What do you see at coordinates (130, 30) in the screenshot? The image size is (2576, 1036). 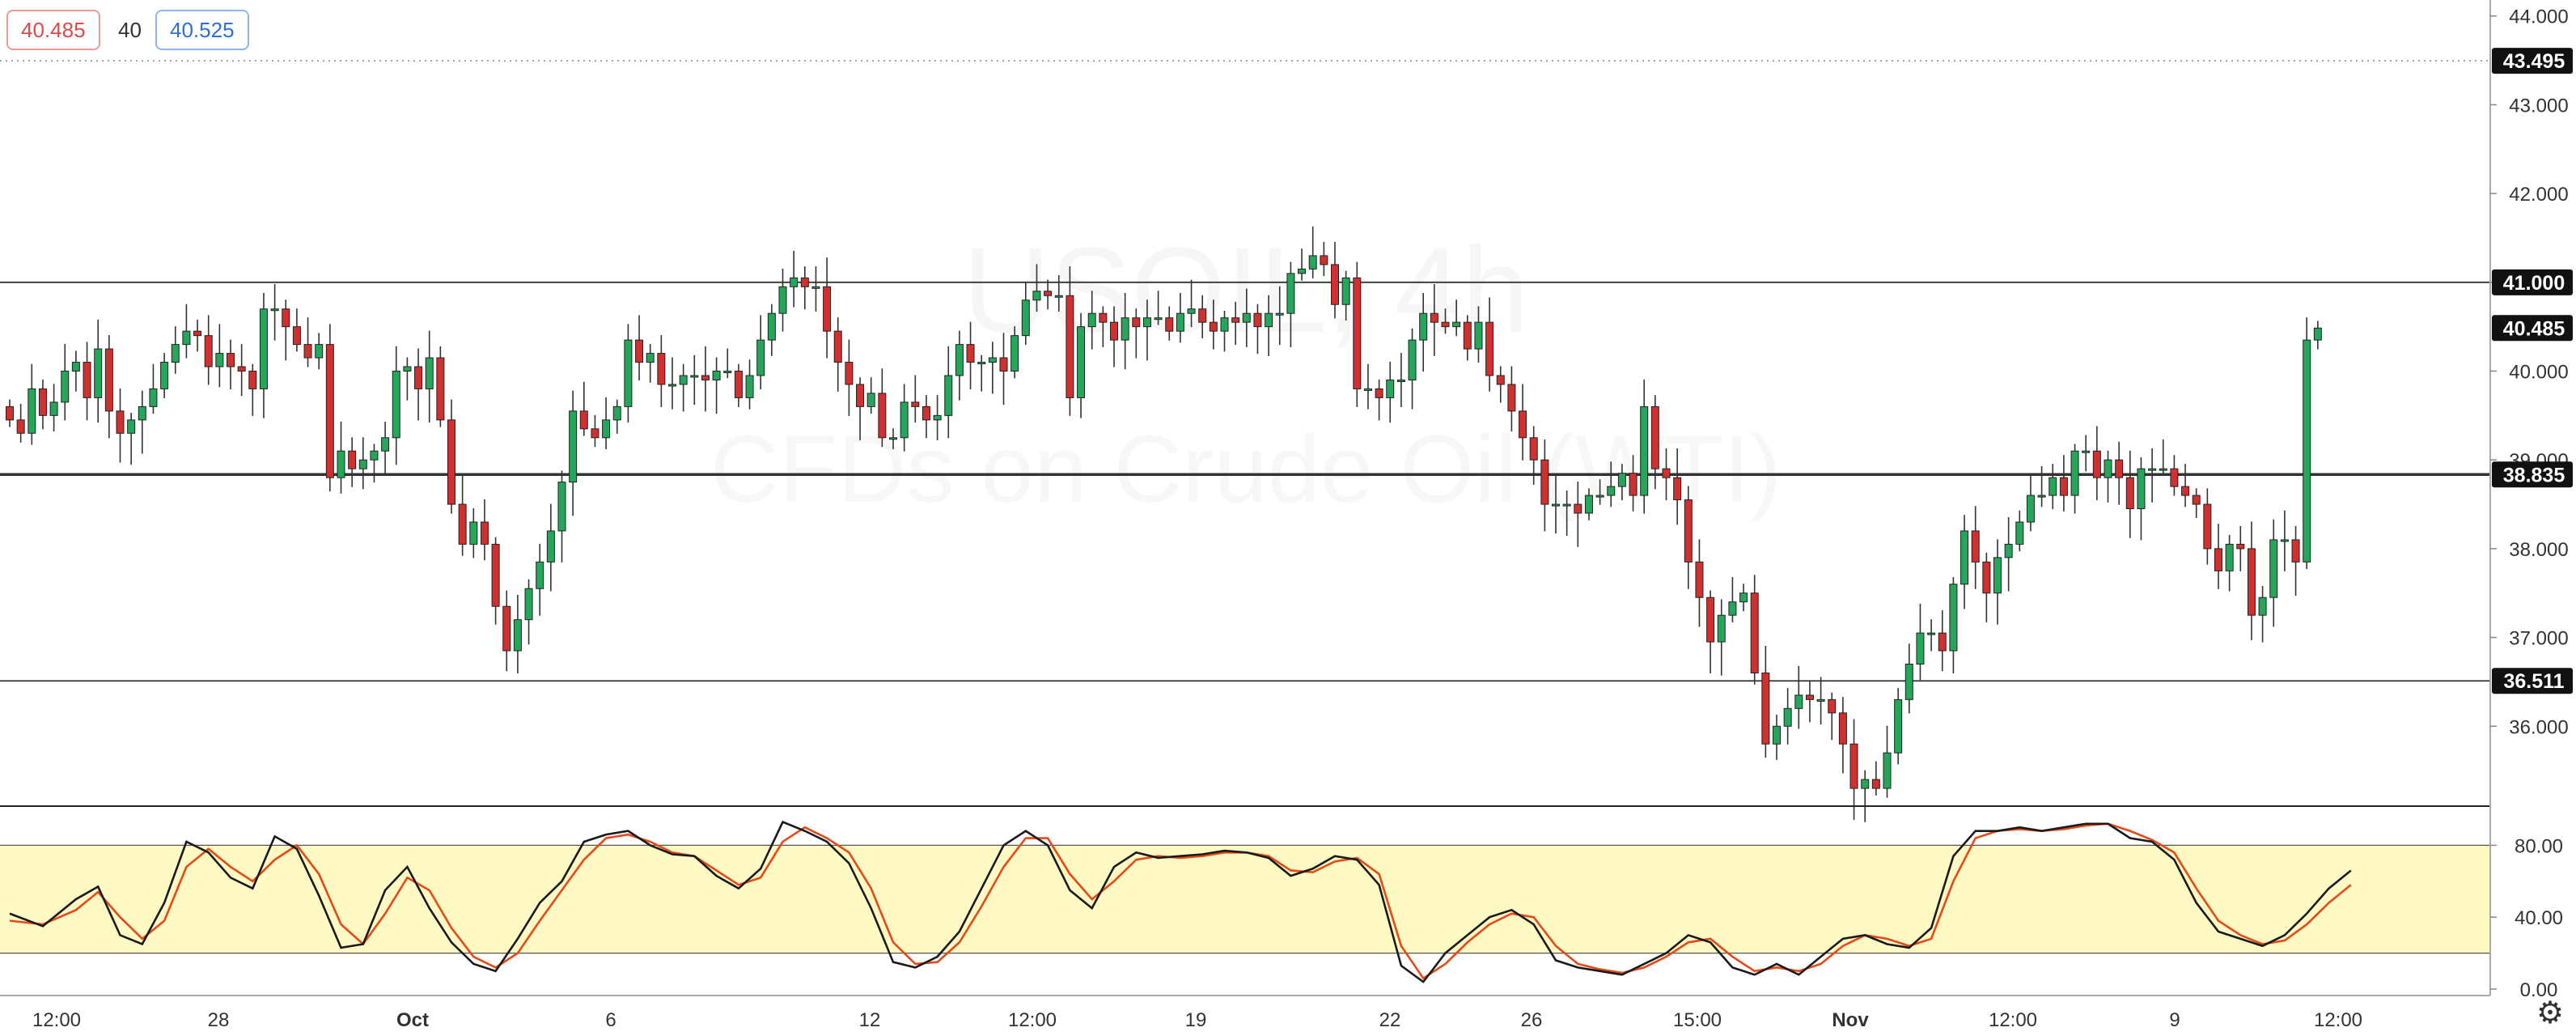 I see `quantity-label: 40` at bounding box center [130, 30].